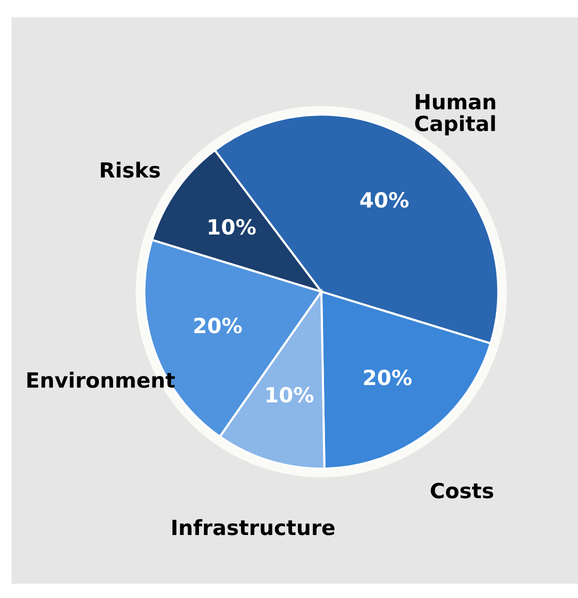 The image size is (578, 598). I want to click on data-label: 40%, so click(384, 200).